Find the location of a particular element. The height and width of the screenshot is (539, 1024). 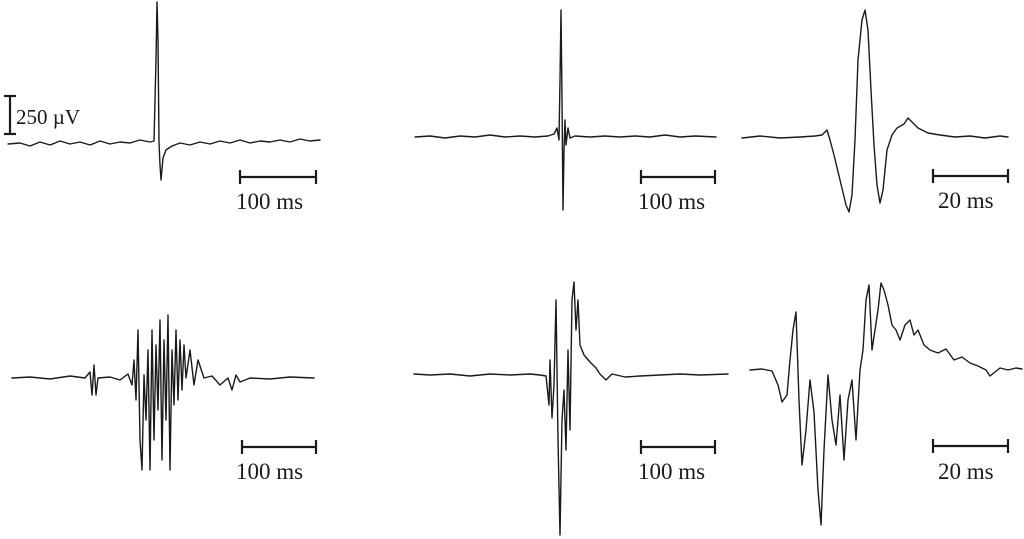

time-scale-label-c: 20 ms is located at coordinates (966, 200).